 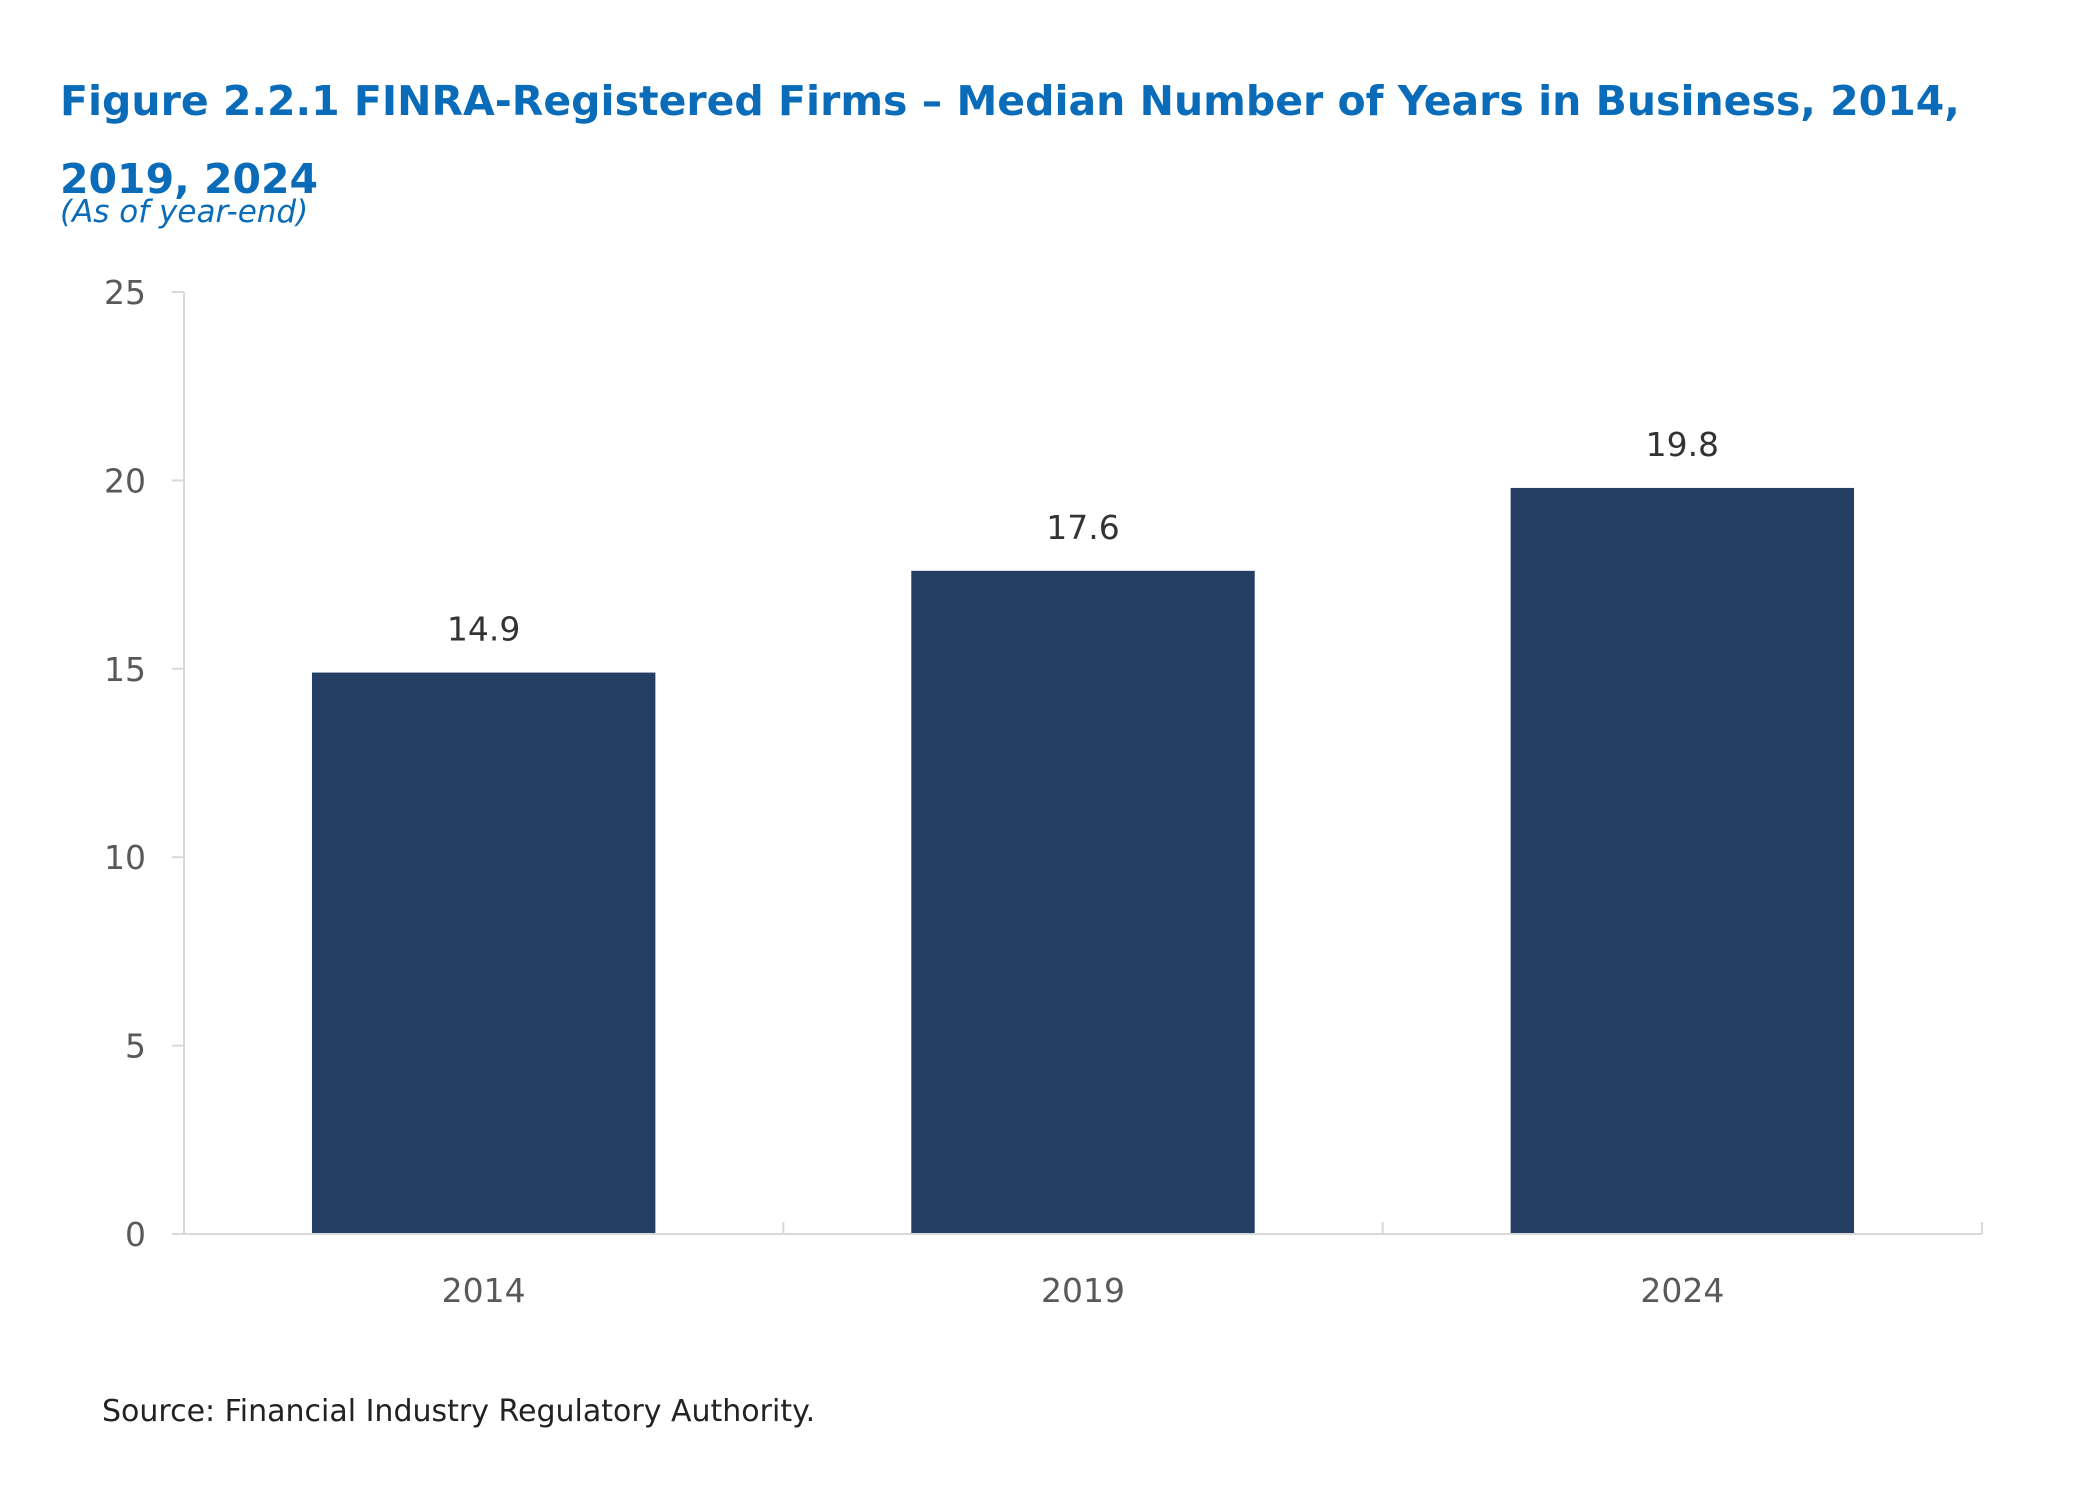 I want to click on y-tick-label: 15, so click(x=125, y=669).